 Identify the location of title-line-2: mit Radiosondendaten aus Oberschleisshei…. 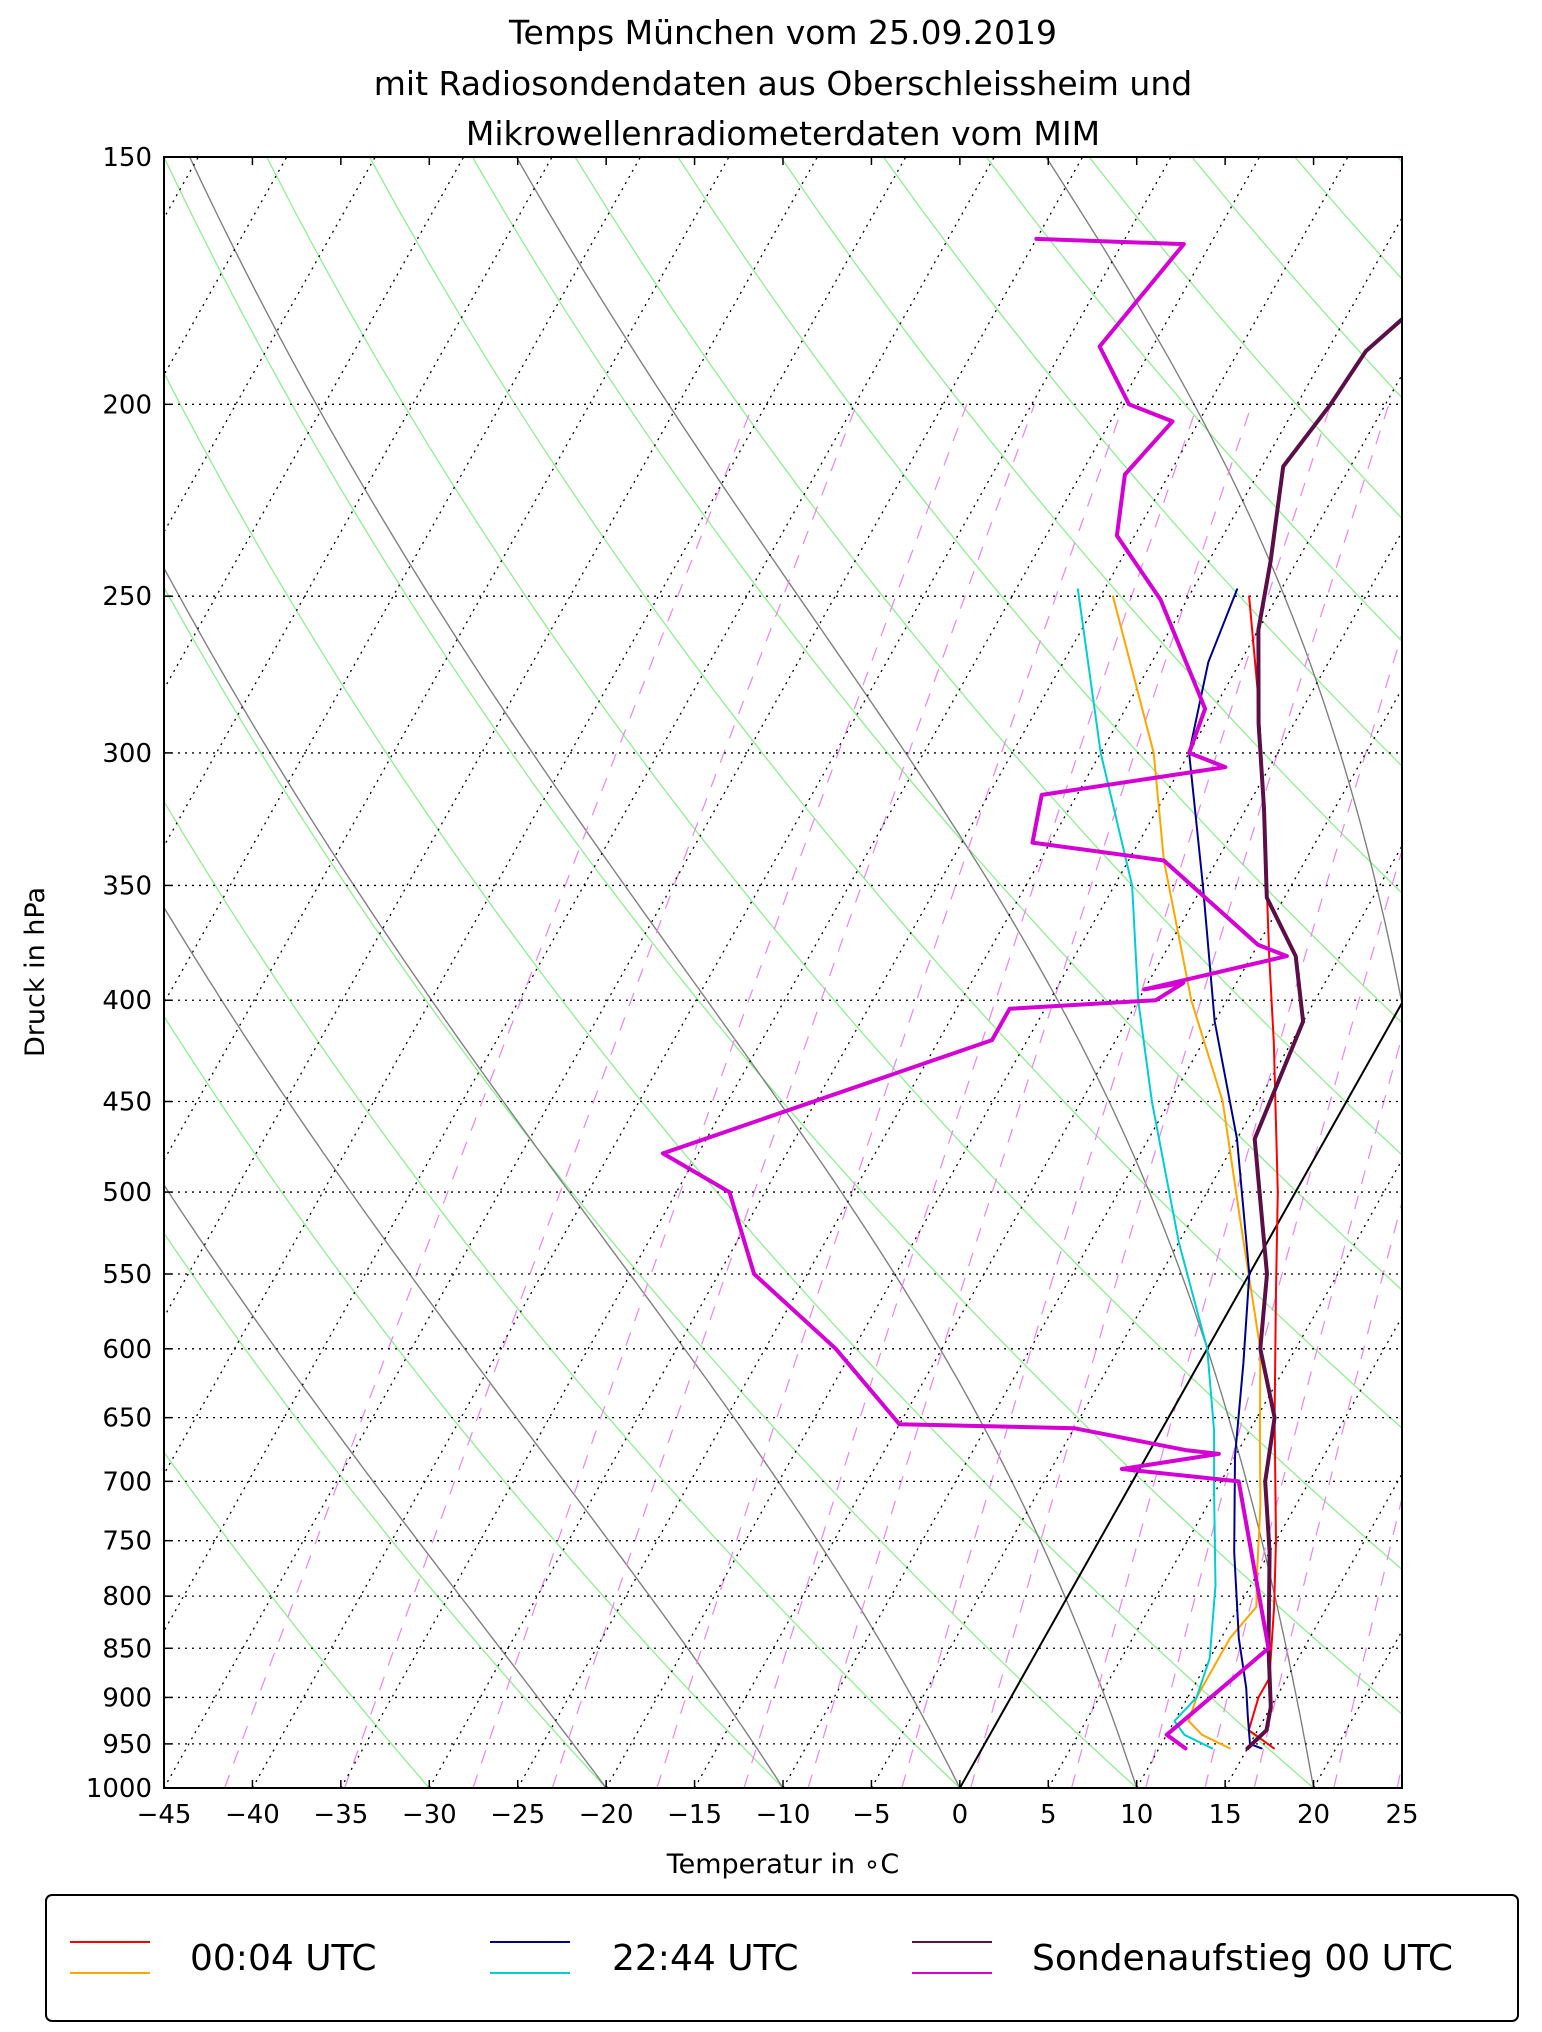
(783, 83).